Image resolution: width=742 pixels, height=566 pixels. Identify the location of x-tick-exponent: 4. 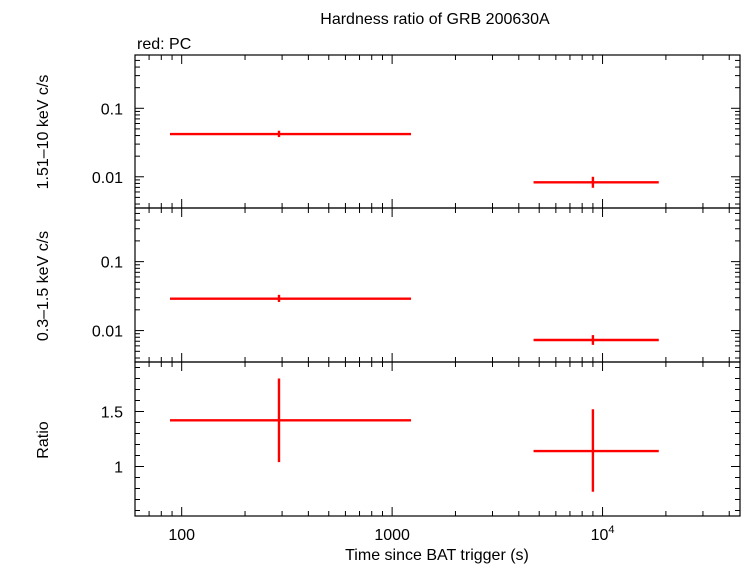
(611, 530).